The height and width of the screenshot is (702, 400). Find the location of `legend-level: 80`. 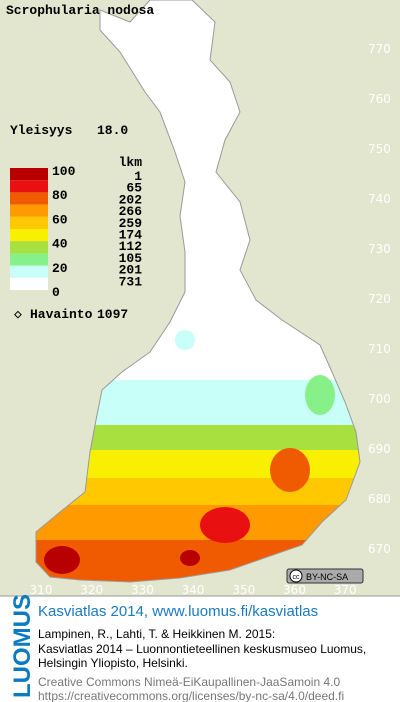

legend-level: 80 is located at coordinates (60, 195).